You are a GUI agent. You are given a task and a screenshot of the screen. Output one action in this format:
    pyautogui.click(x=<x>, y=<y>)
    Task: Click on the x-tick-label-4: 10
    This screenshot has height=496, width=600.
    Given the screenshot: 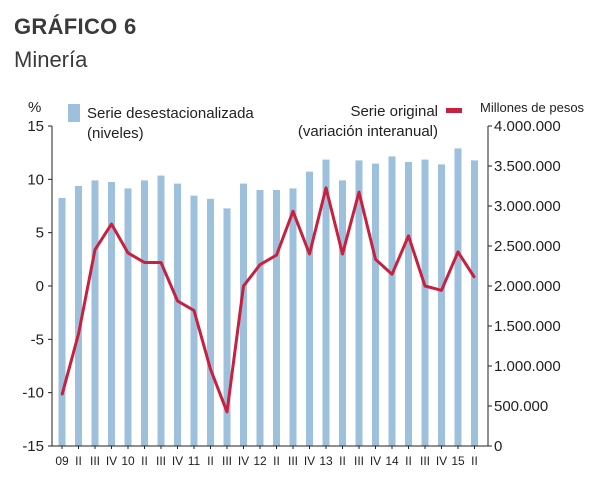 What is the action you would take?
    pyautogui.click(x=128, y=461)
    